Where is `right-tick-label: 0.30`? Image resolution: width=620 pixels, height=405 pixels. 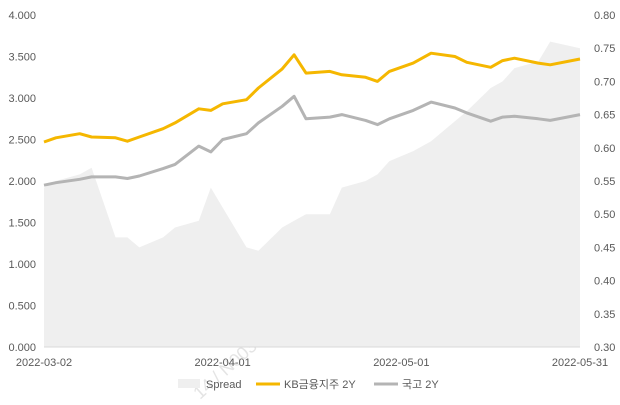
right-tick-label: 0.30 is located at coordinates (604, 348).